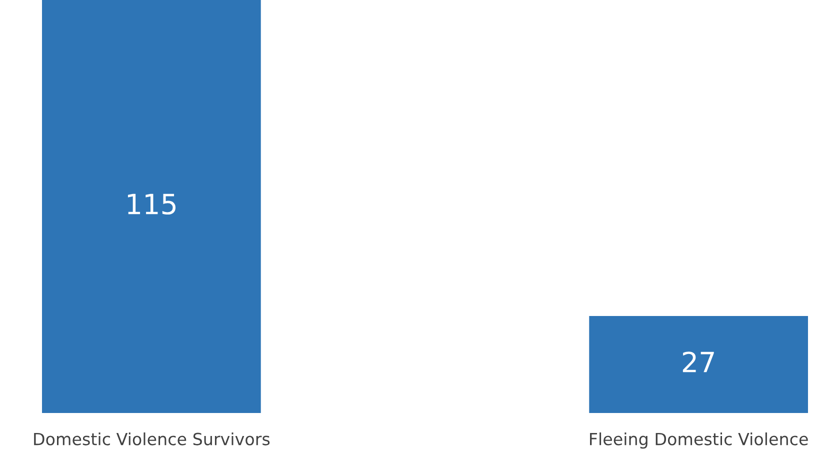 This screenshot has width=830, height=457. Describe the element at coordinates (699, 440) in the screenshot. I see `x-tick-label: Fleeing Domestic Violence` at that location.